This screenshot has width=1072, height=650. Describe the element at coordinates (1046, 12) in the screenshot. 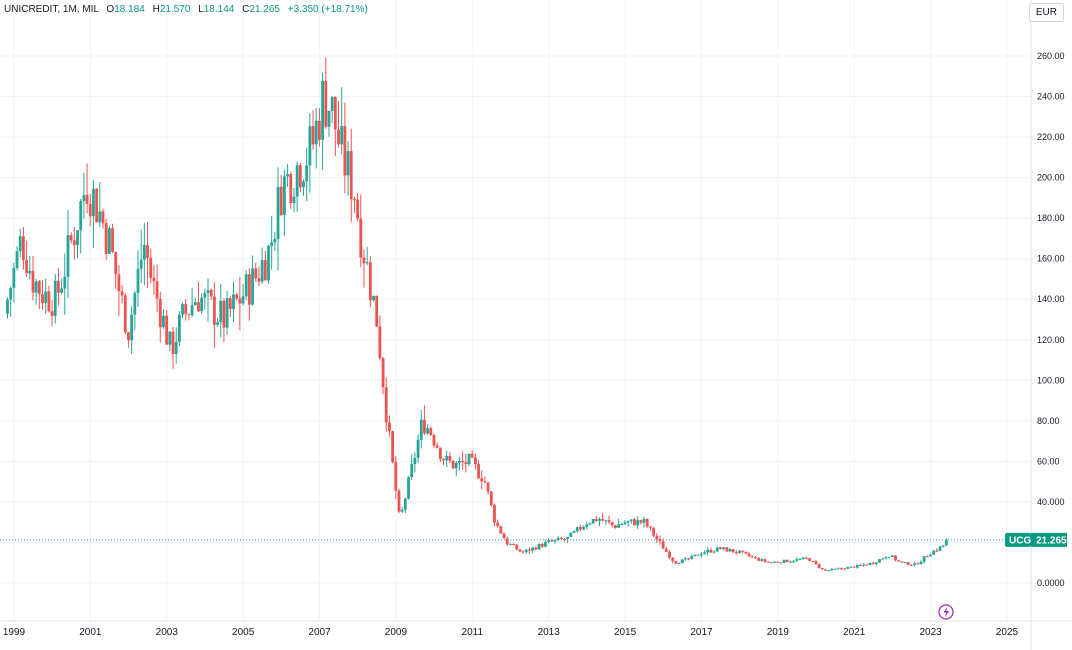

I see `currency-button: EUR` at that location.